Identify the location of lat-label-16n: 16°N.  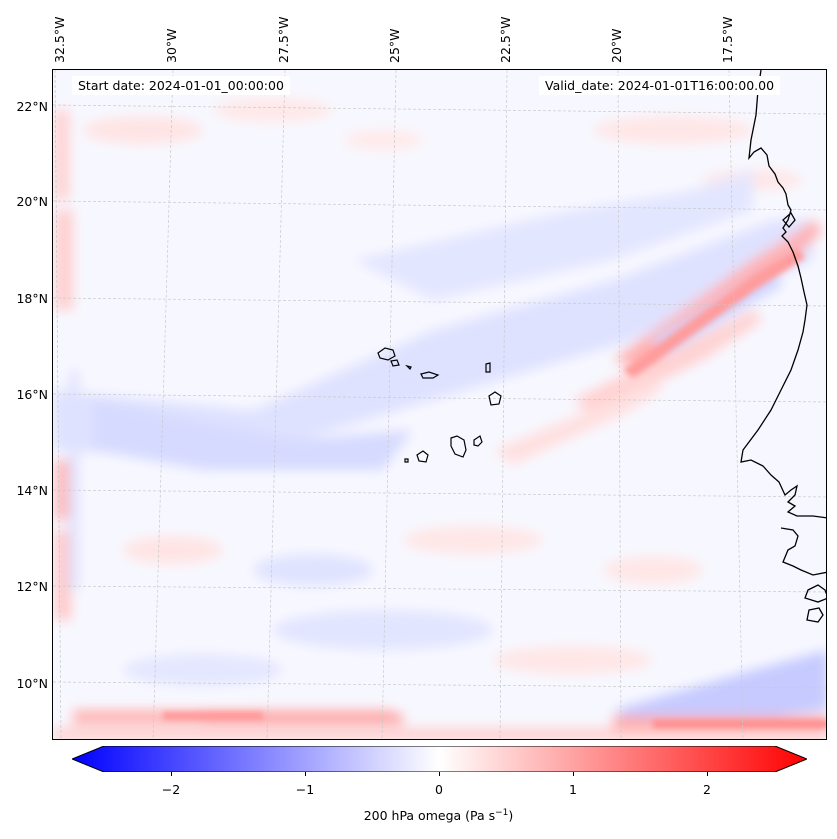
(32, 394).